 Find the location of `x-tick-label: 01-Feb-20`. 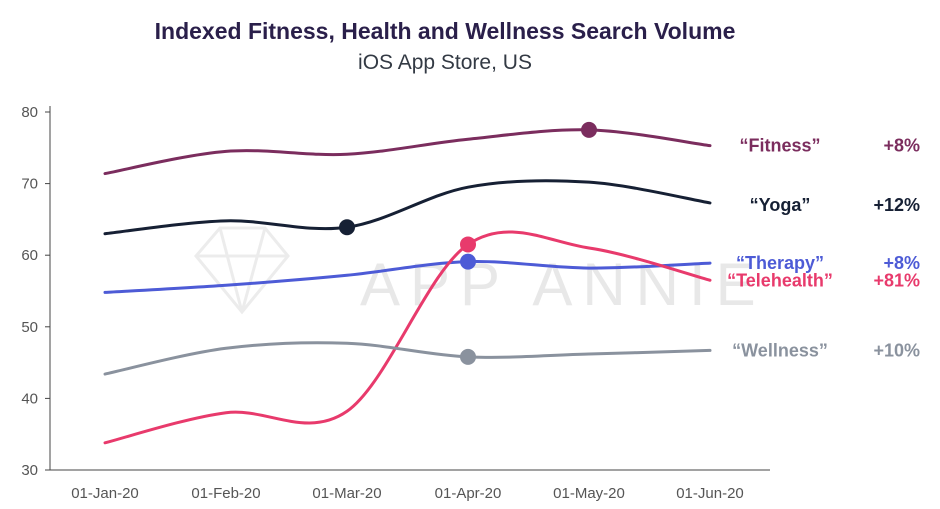

x-tick-label: 01-Feb-20 is located at coordinates (225, 493).